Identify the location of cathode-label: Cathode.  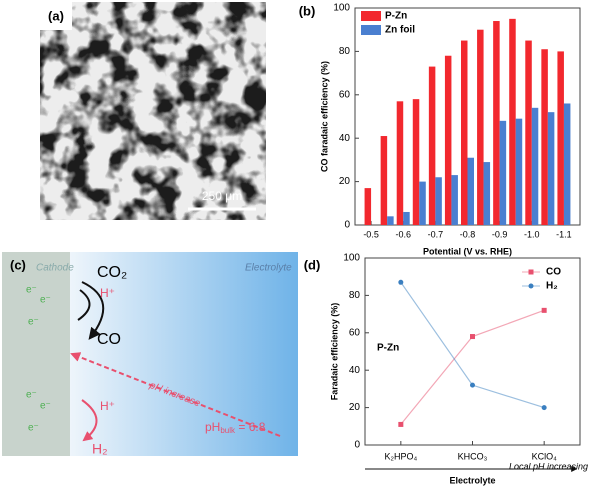
(55, 268).